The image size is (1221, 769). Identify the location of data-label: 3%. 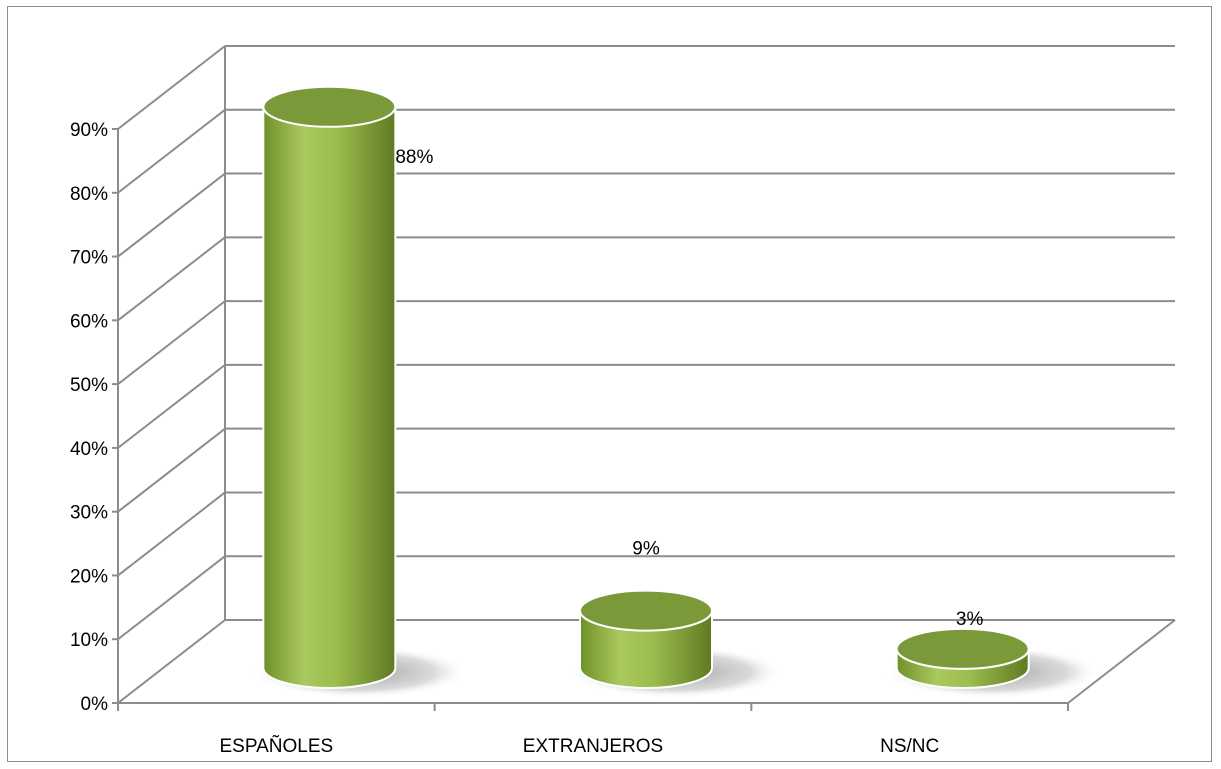
(970, 619).